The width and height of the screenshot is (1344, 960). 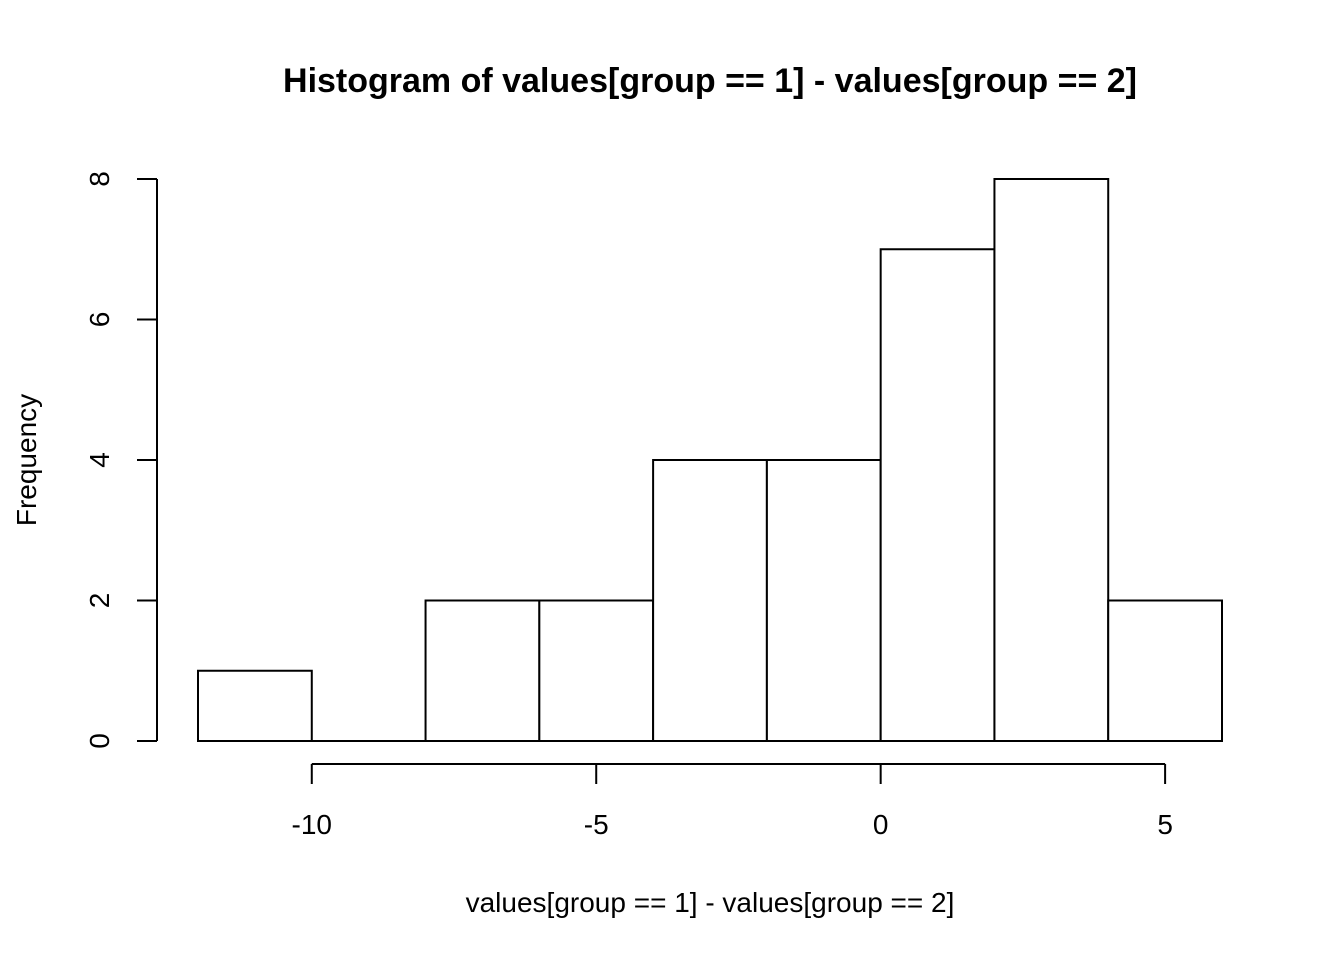 What do you see at coordinates (99, 179) in the screenshot?
I see `y-tick-label: 8` at bounding box center [99, 179].